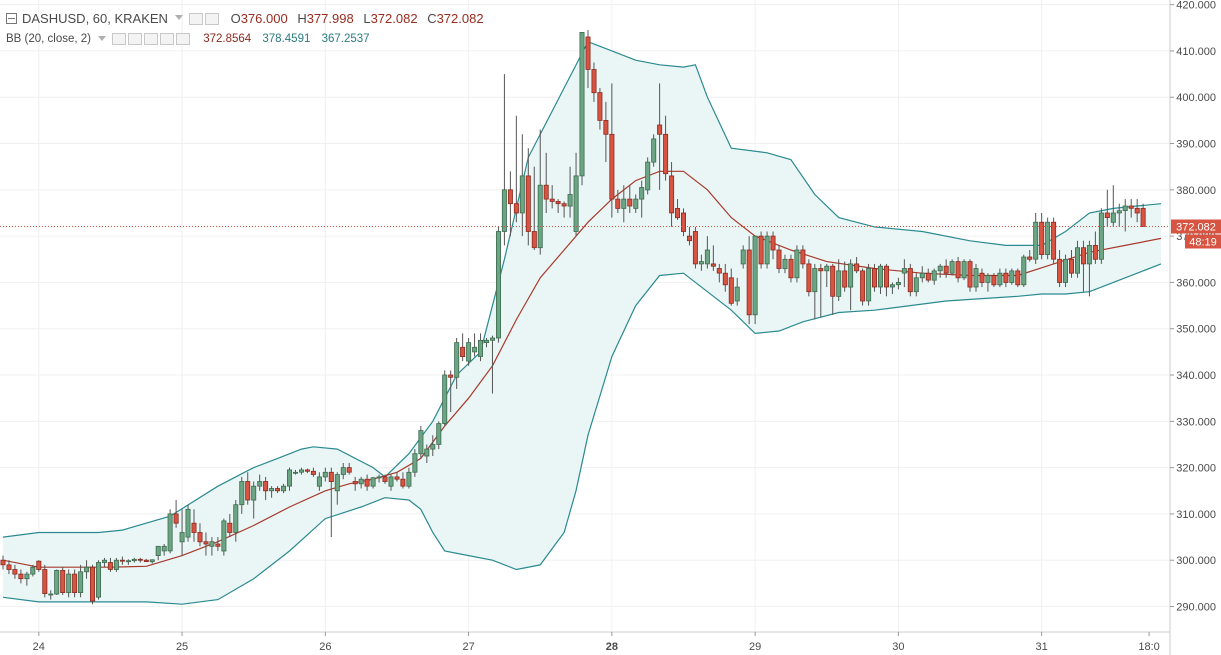  I want to click on low-label: L, so click(367, 19).